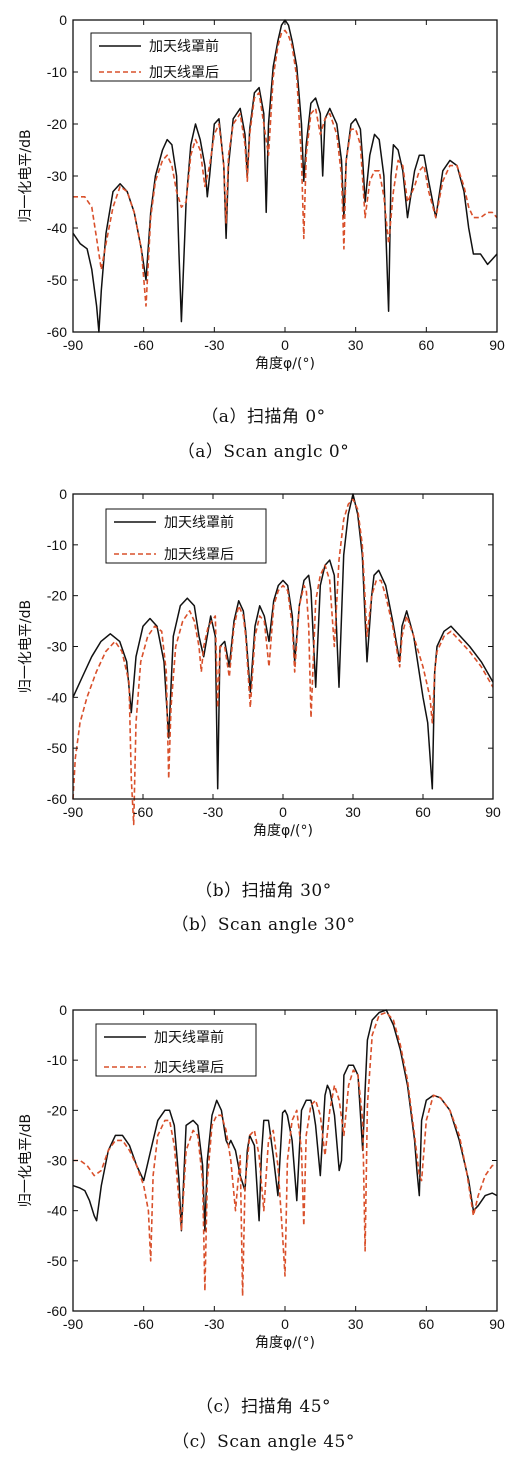 The image size is (527, 1460). Describe the element at coordinates (263, 891) in the screenshot. I see `caption-b-cn: （b）扫描角 30°` at that location.